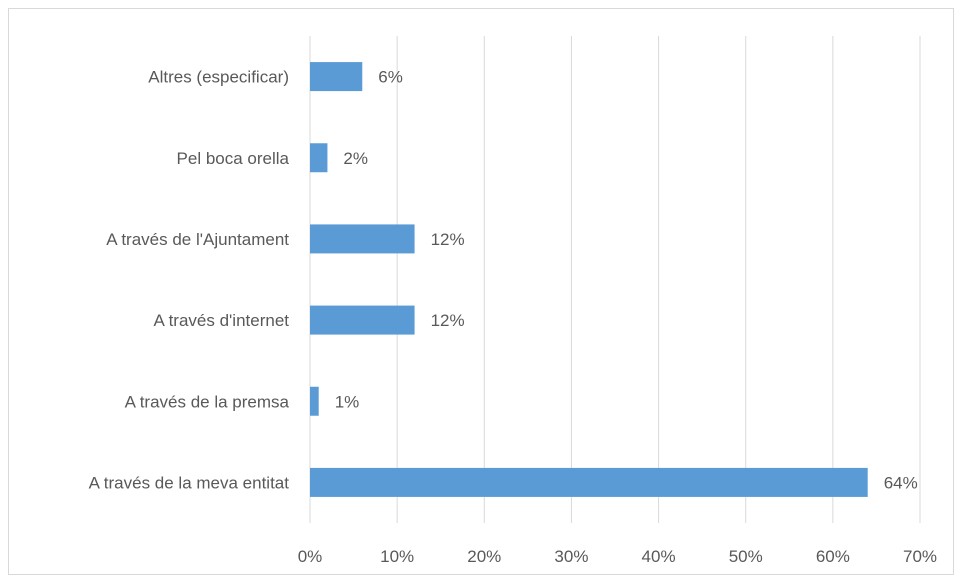 The height and width of the screenshot is (577, 956). I want to click on data-label: 1%, so click(347, 401).